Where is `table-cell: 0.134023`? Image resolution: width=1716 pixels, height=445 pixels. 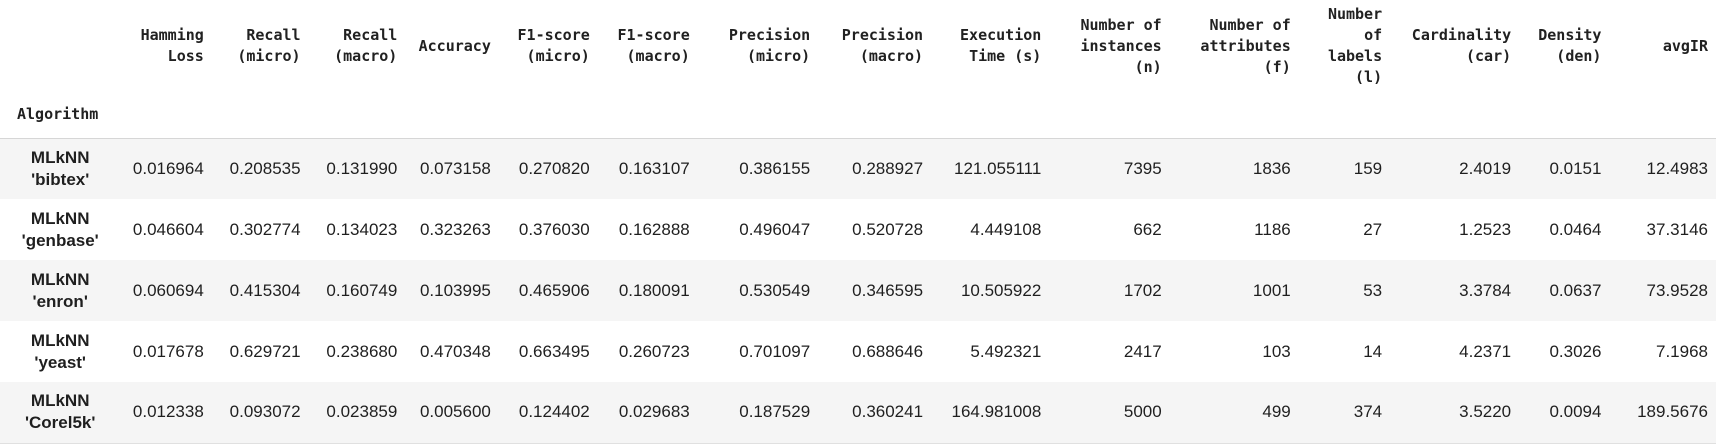 table-cell: 0.134023 is located at coordinates (362, 229).